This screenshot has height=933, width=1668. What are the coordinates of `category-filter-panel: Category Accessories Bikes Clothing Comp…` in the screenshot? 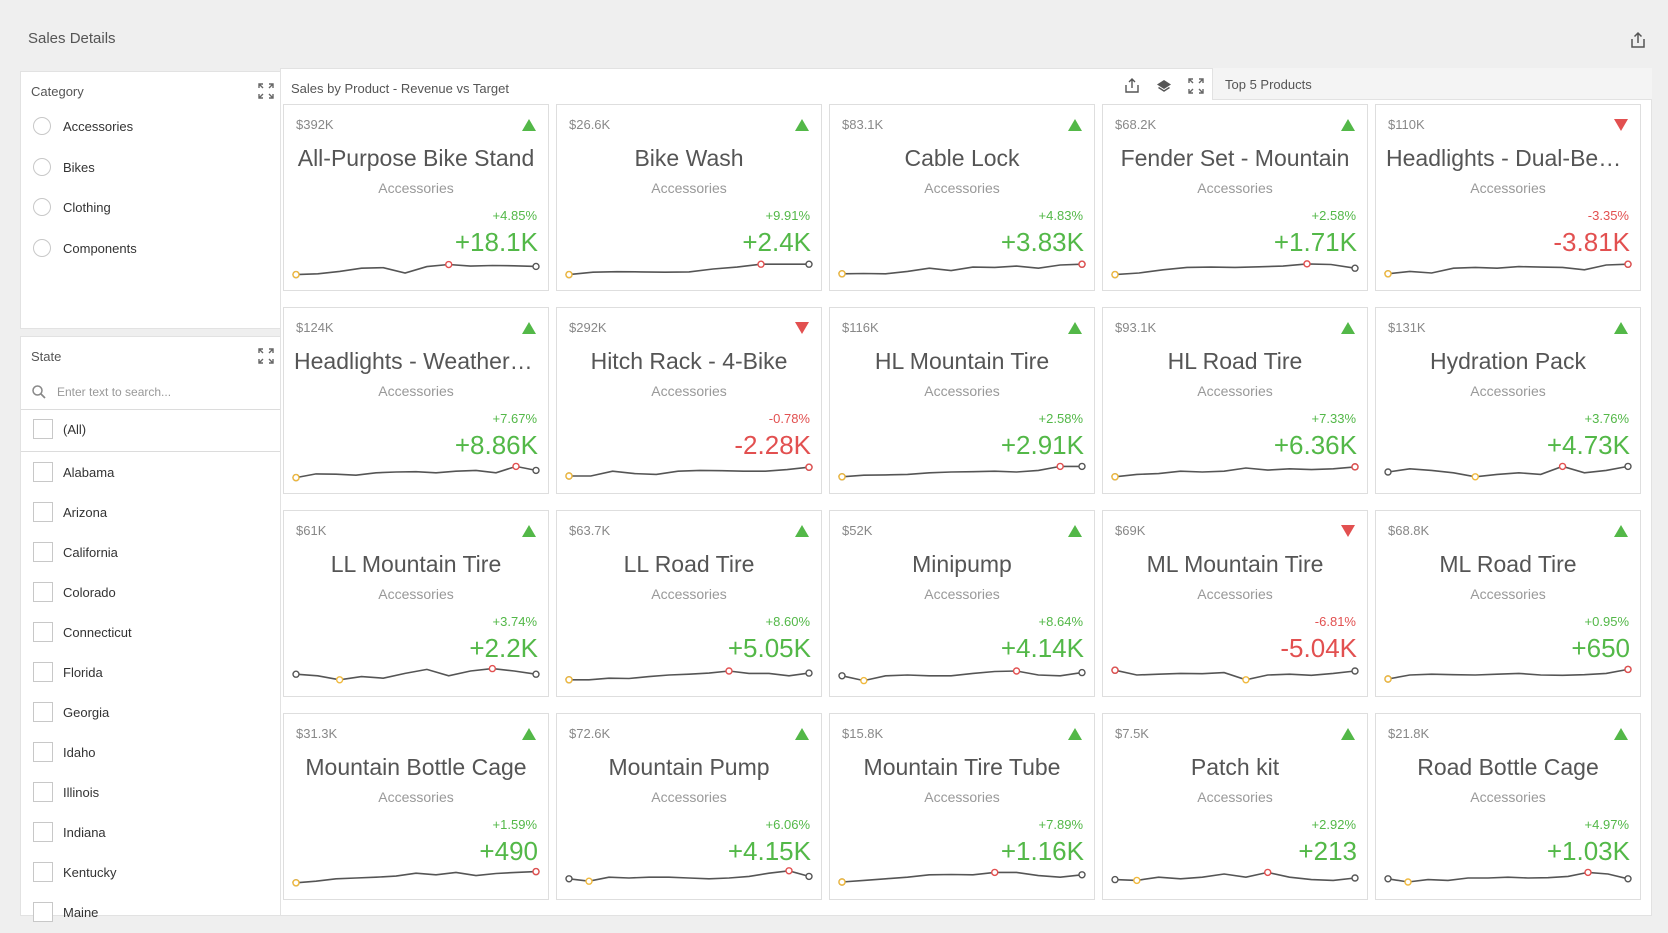 It's located at (152, 200).